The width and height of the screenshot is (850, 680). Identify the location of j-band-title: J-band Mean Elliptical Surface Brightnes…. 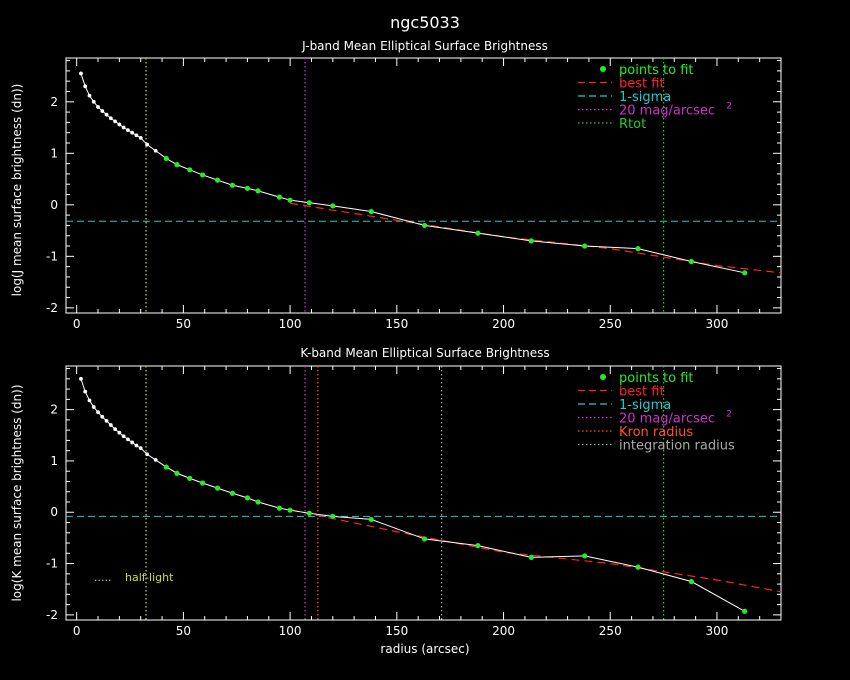
(424, 46).